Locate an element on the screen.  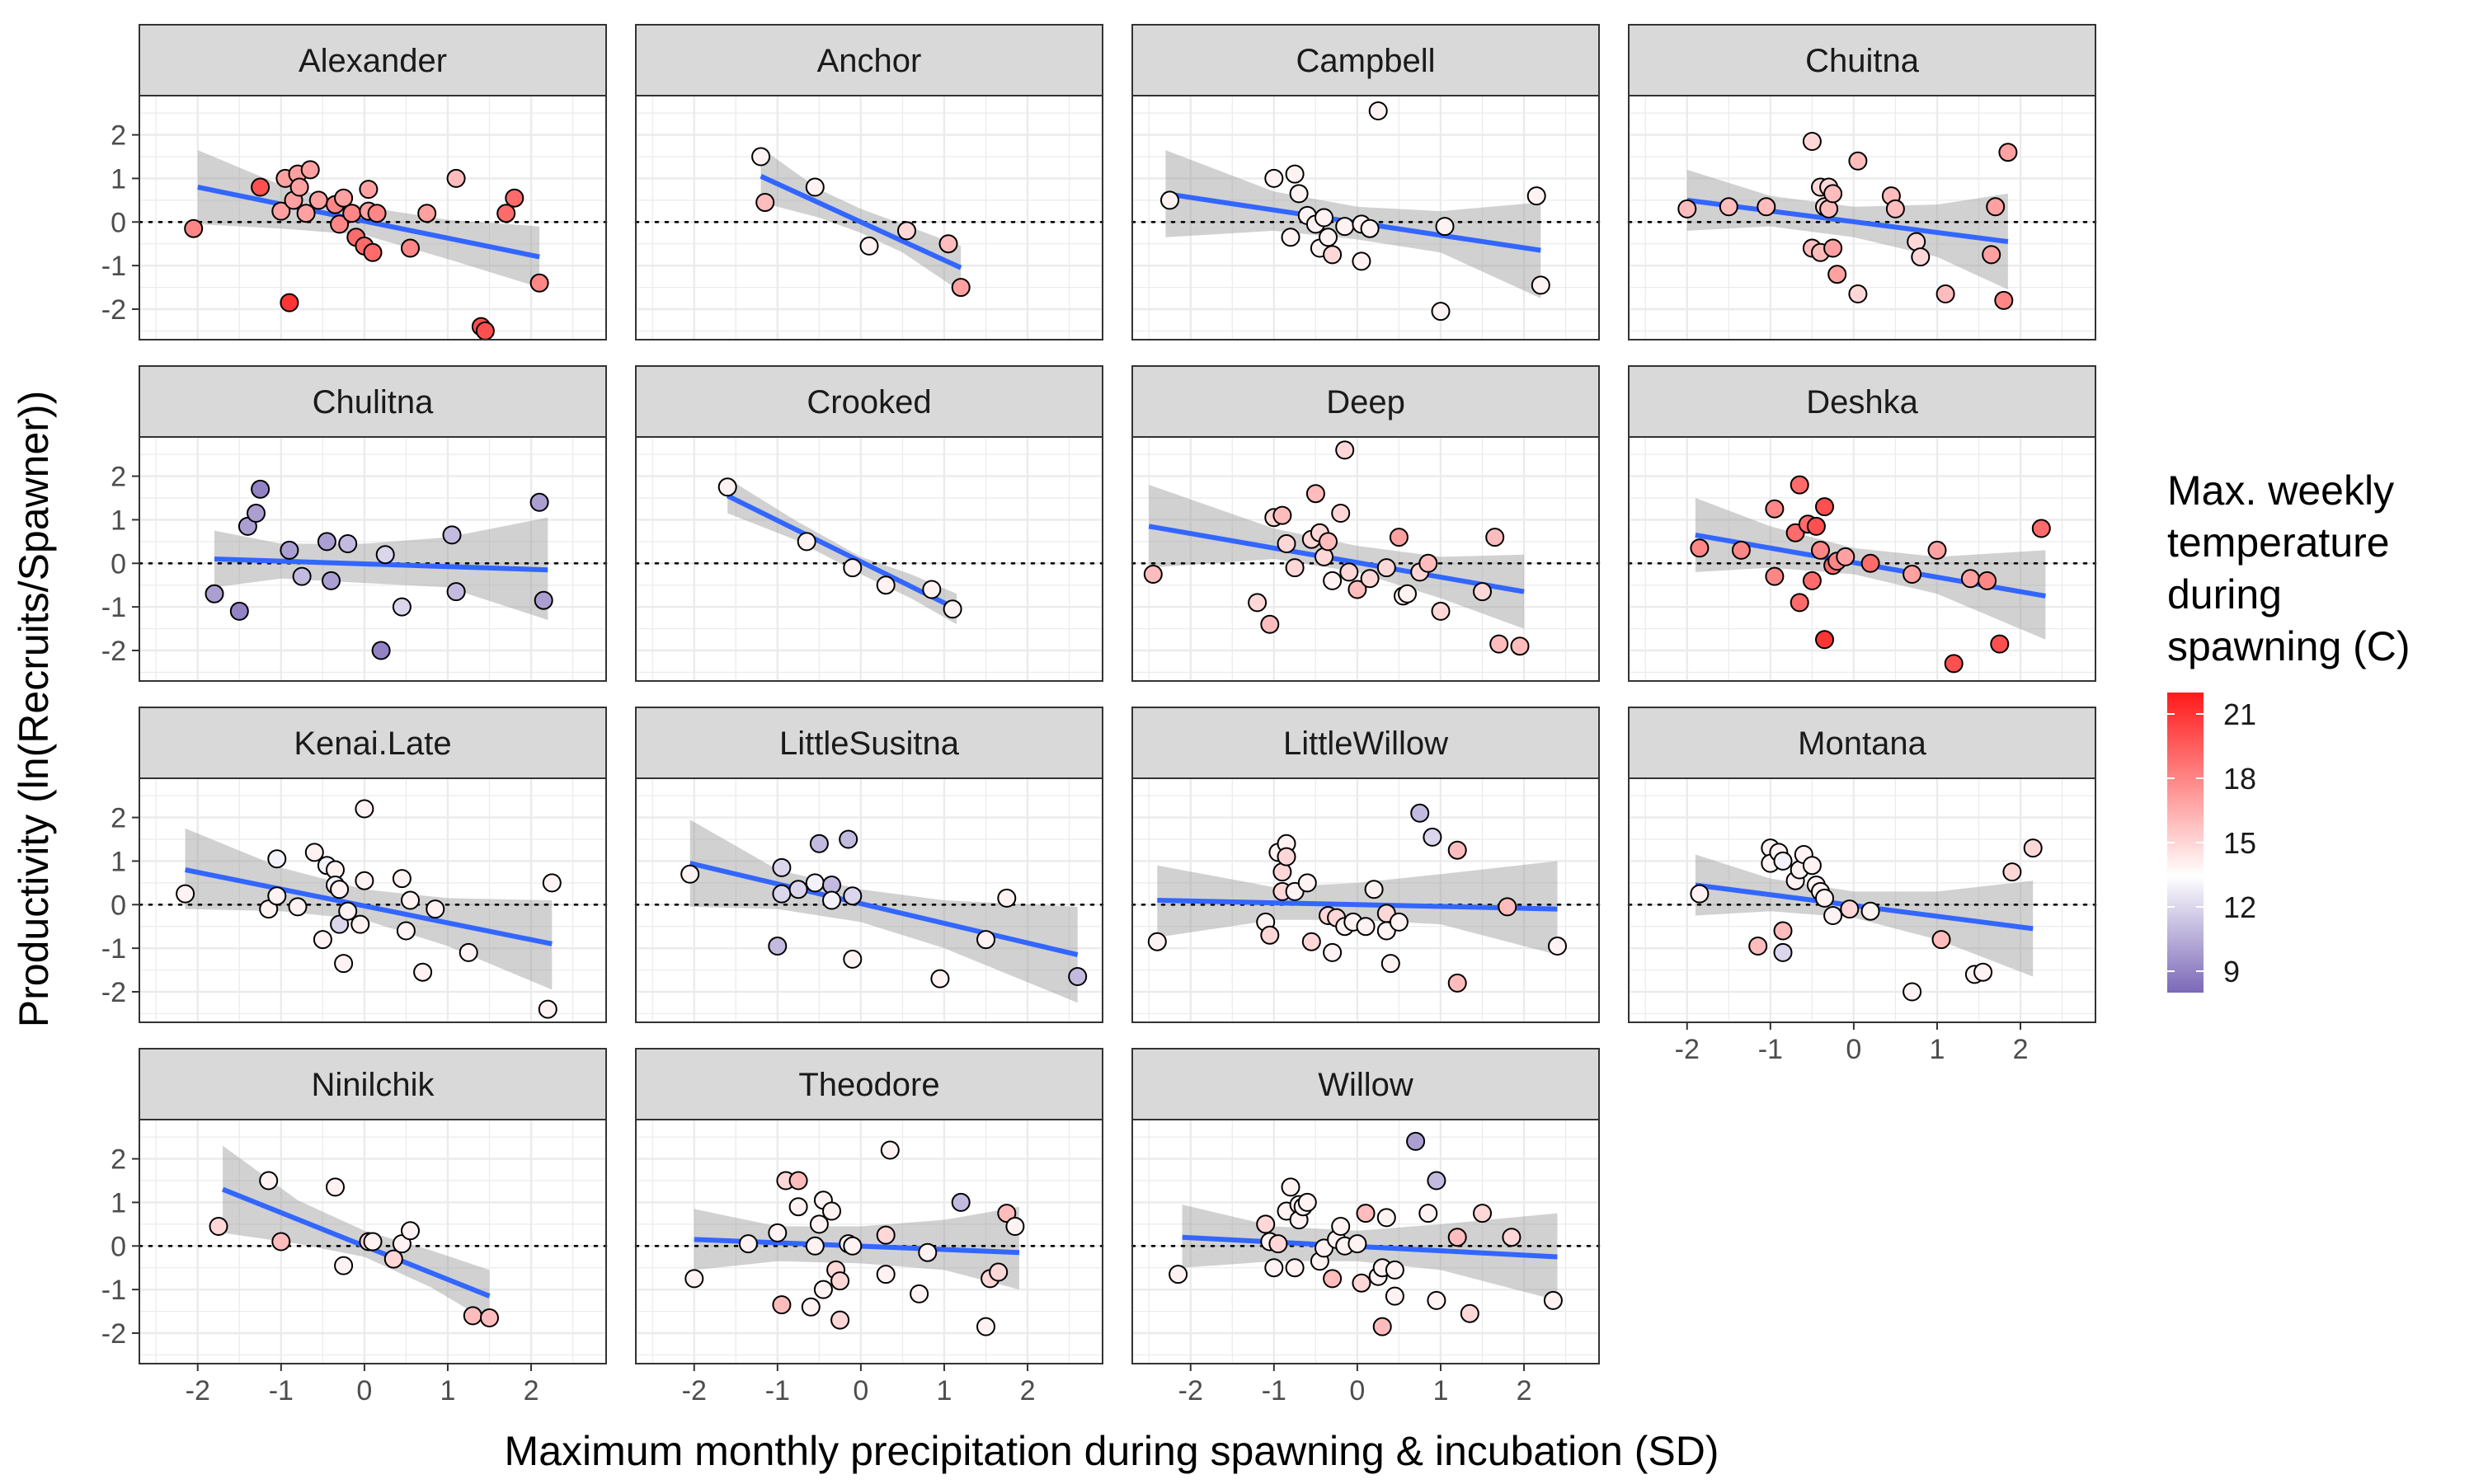
facet-strip-label: Deshka is located at coordinates (1862, 402).